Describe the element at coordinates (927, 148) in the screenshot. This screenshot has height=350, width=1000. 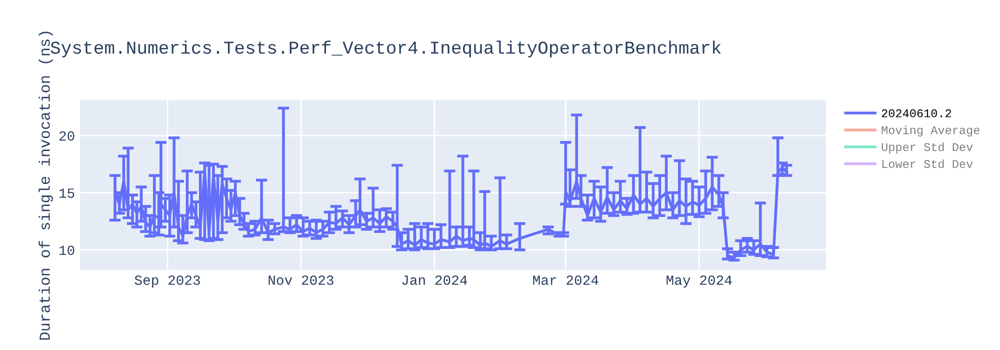
I see `legend-label: Upper Std Dev` at that location.